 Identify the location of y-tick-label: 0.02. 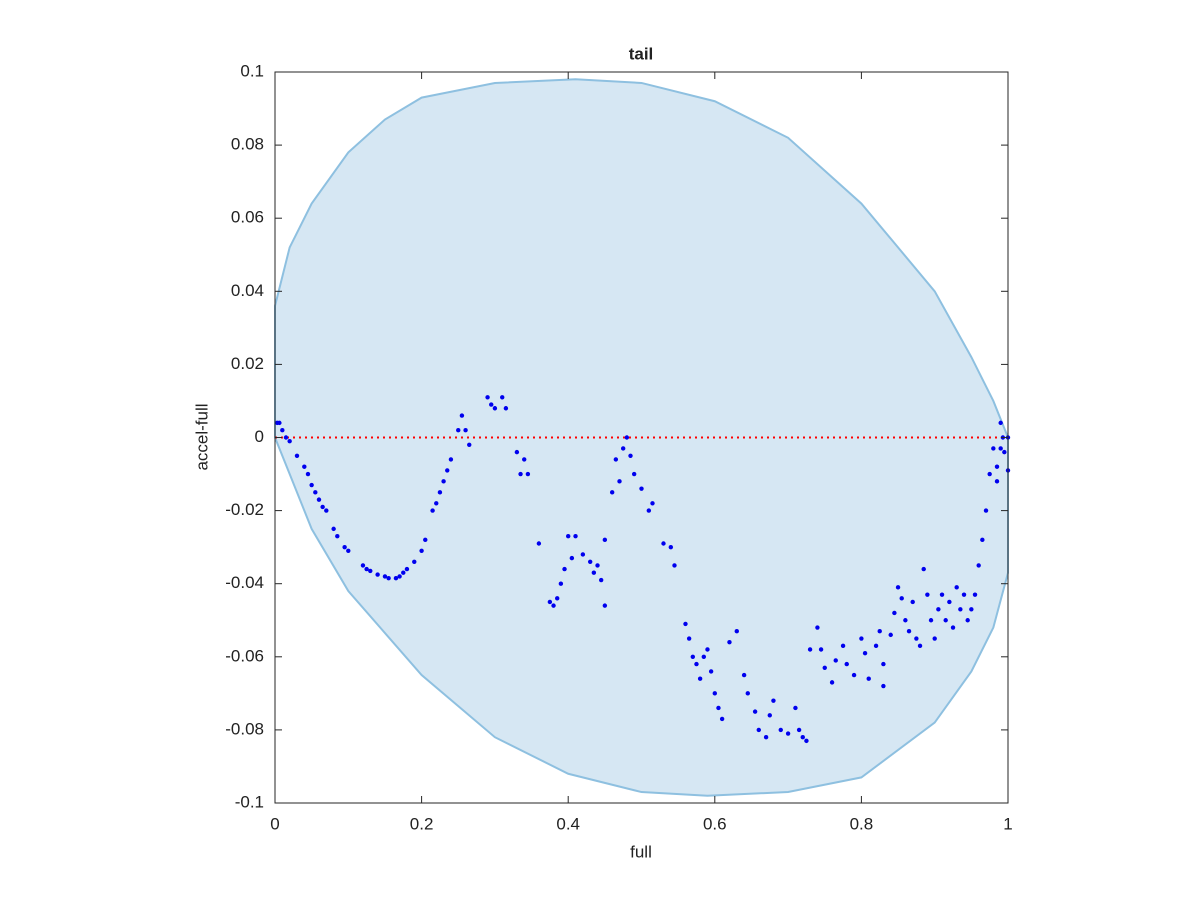
(247, 363).